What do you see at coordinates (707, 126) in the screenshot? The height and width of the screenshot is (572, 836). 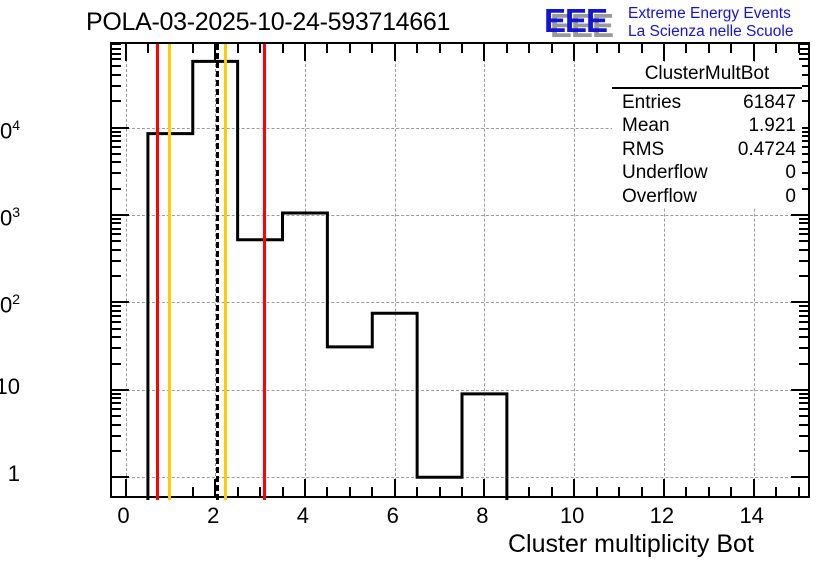 I see `stats-row: Mean 1.921` at bounding box center [707, 126].